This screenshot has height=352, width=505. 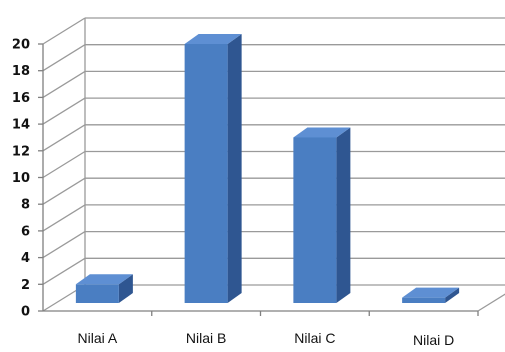 What do you see at coordinates (25, 312) in the screenshot?
I see `y-tick-label: 0` at bounding box center [25, 312].